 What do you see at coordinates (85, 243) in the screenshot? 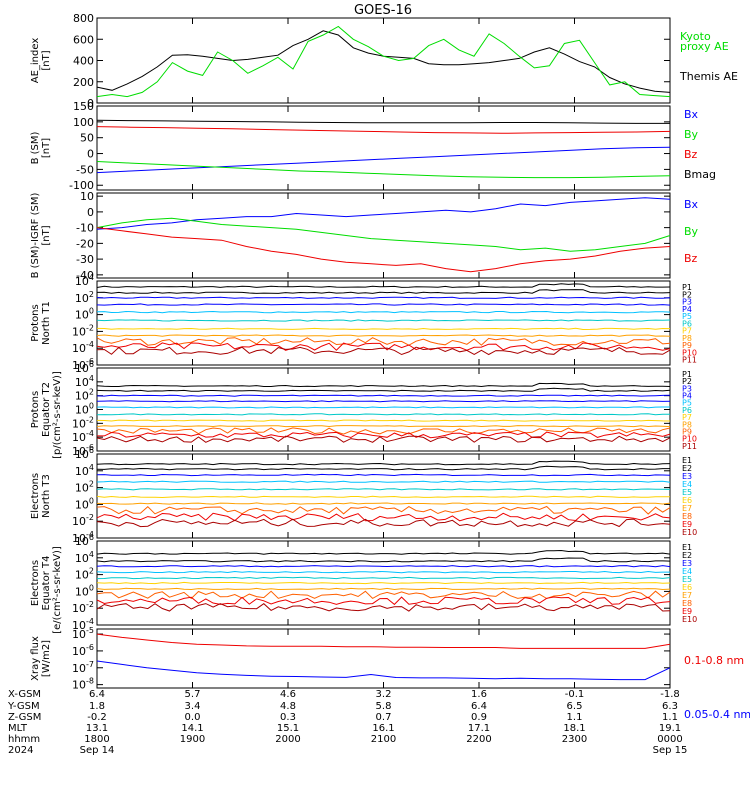
I see `ytick-label-2-3: -20` at bounding box center [85, 243].